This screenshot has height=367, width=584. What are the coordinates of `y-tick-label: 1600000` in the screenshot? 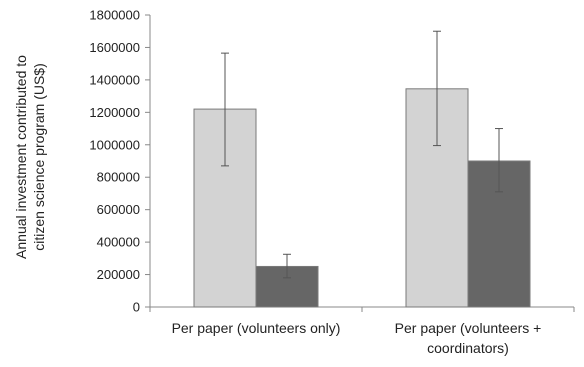 It's located at (114, 47).